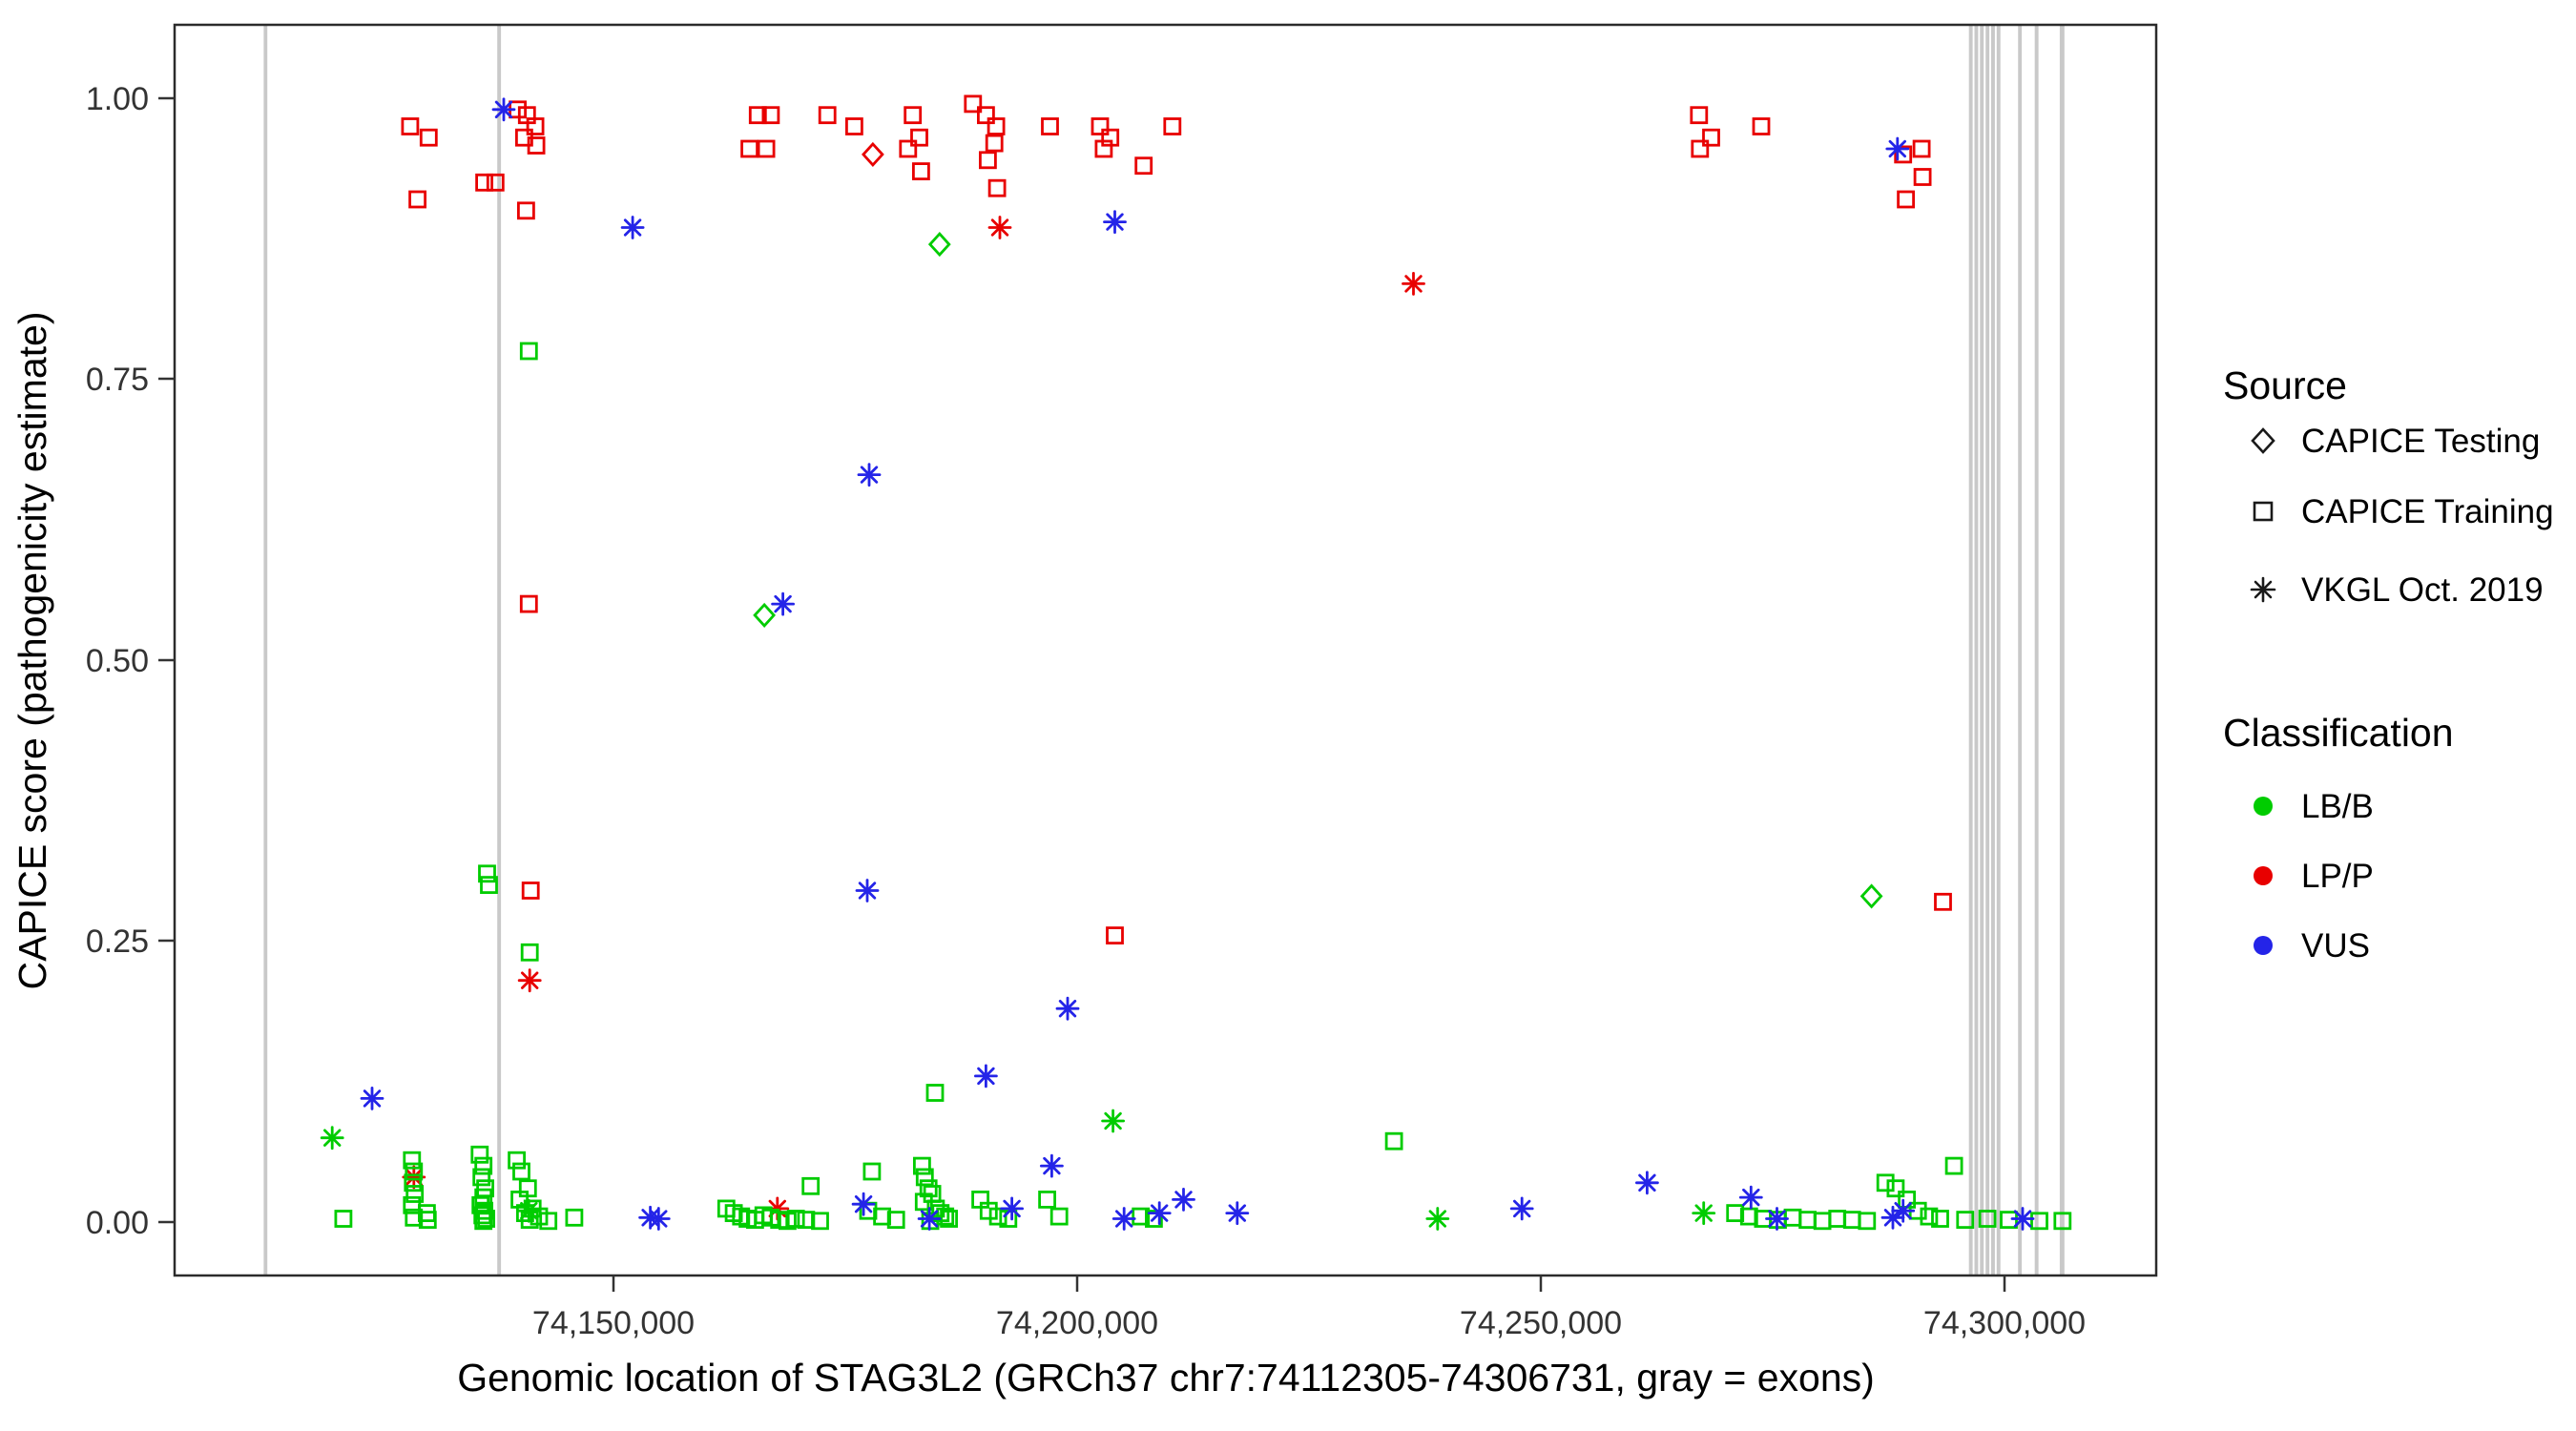  Describe the element at coordinates (117, 1223) in the screenshot. I see `y-tick-label: 0.00` at that location.